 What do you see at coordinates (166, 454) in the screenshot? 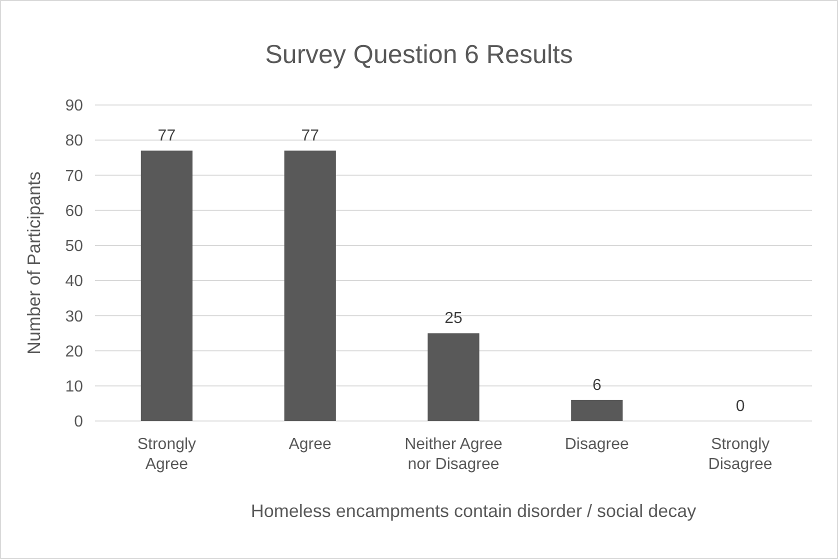
I see `x-tick-label: Strongly Agree` at bounding box center [166, 454].